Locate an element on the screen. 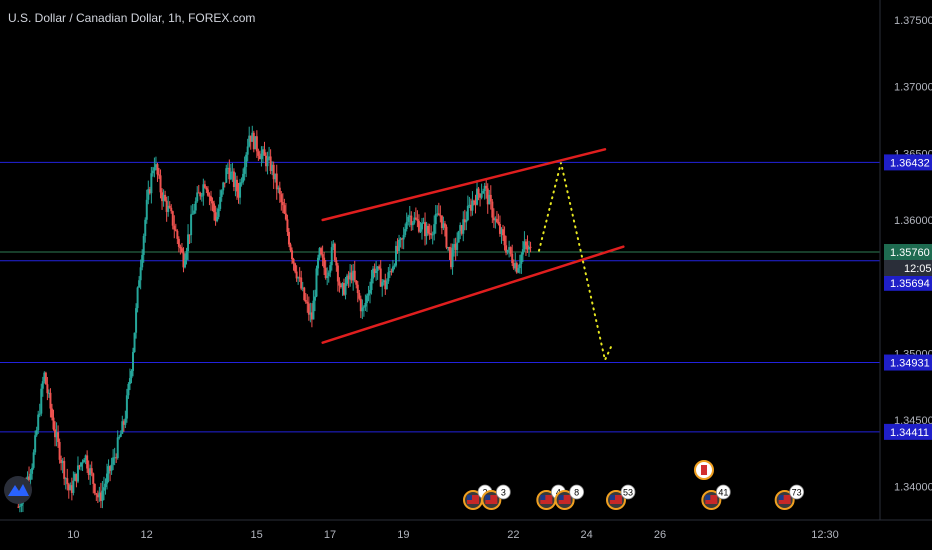 The width and height of the screenshot is (932, 550). event-count-text: 53 is located at coordinates (628, 493).